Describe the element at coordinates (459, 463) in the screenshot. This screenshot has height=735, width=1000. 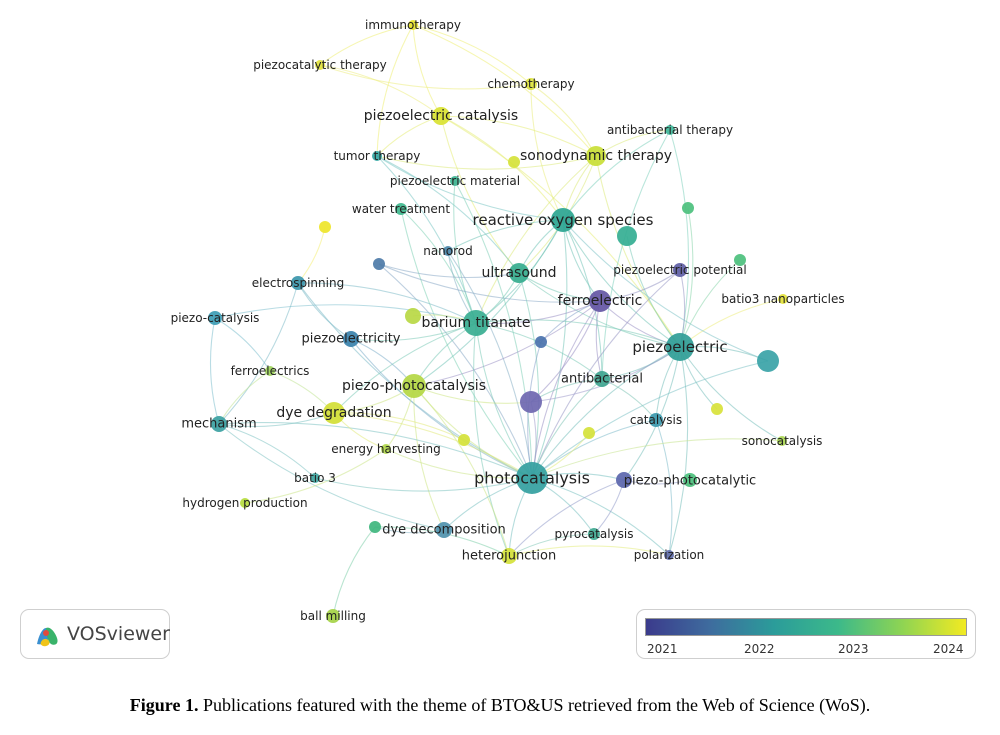
I see `edge-energy_harvesting-photocatalysis` at that location.